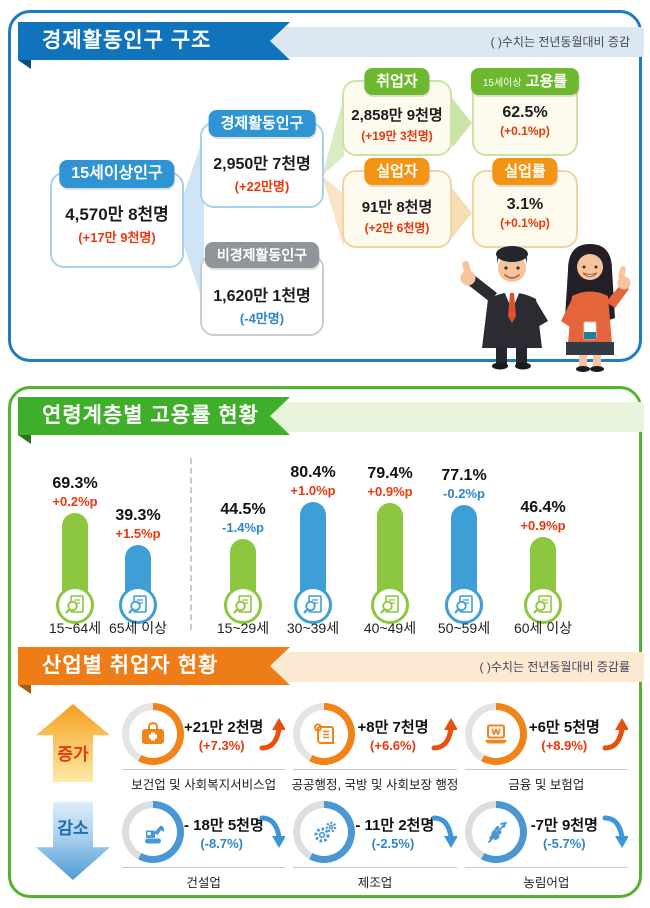 This screenshot has height=908, width=650. I want to click on industry-name: 농림어업, so click(546, 883).